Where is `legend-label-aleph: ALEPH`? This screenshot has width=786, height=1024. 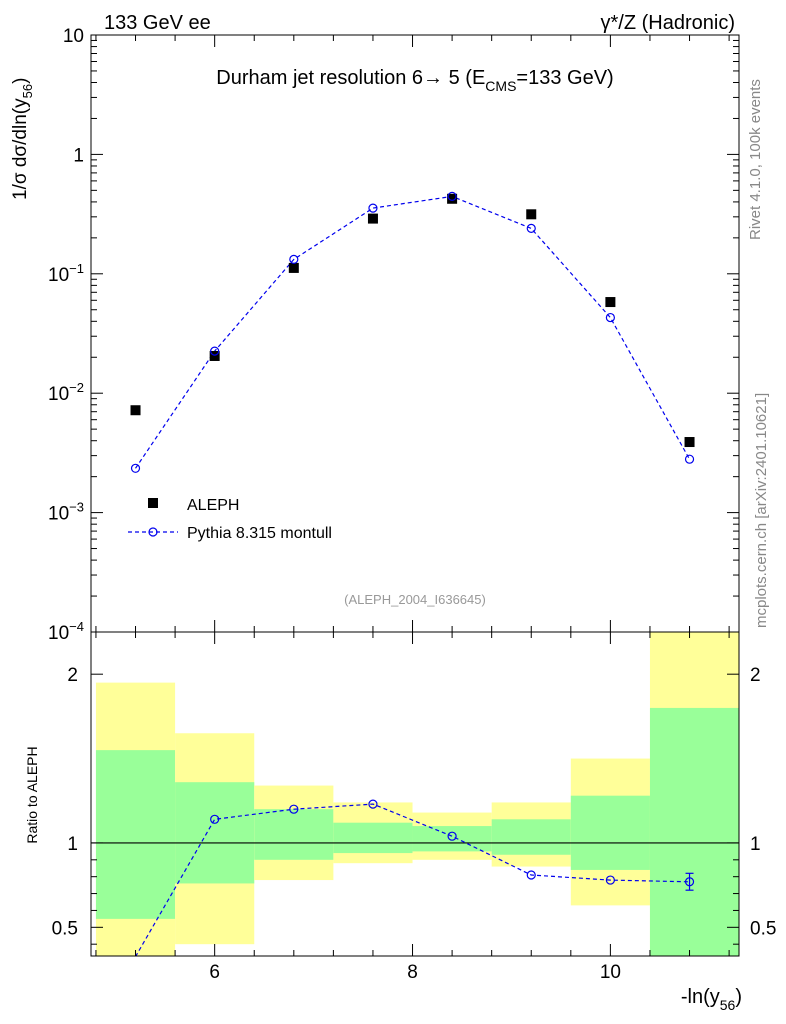
legend-label-aleph: ALEPH is located at coordinates (213, 505).